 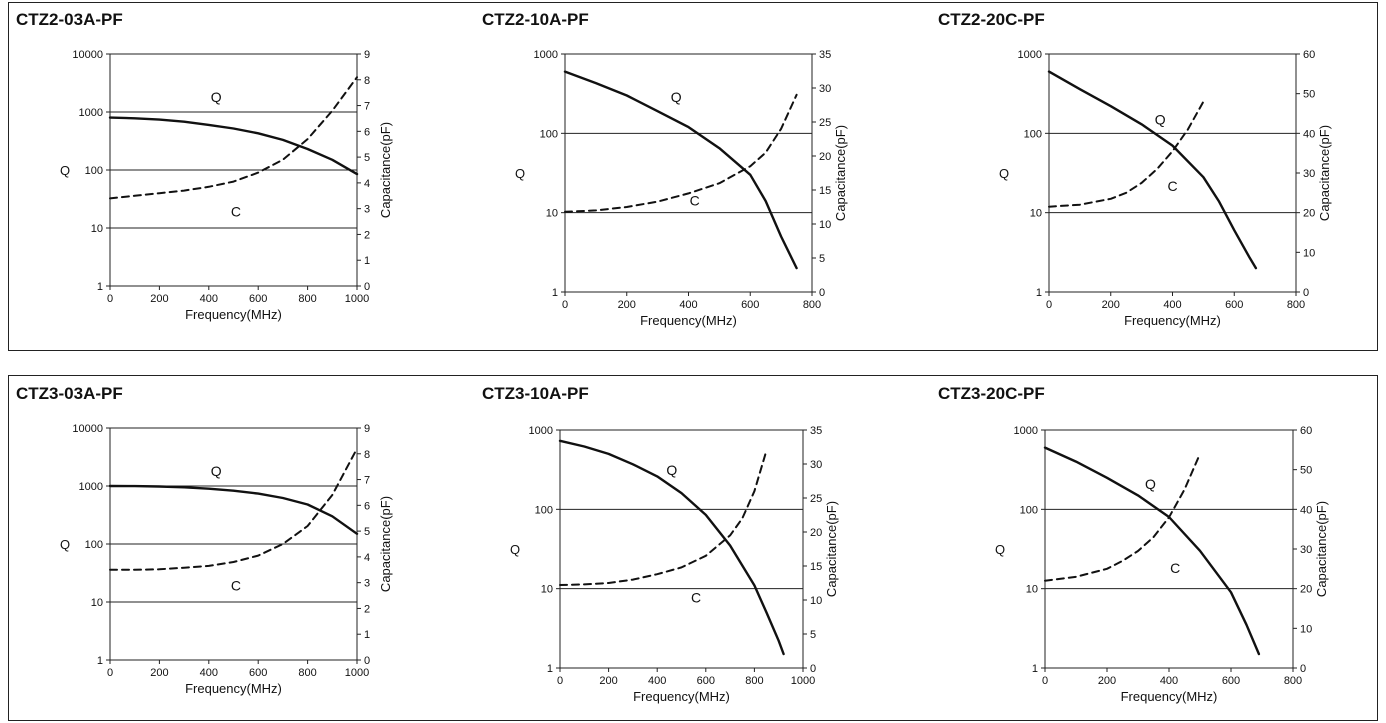 What do you see at coordinates (991, 393) in the screenshot?
I see `chart-title: CTZ3-20C-PF` at bounding box center [991, 393].